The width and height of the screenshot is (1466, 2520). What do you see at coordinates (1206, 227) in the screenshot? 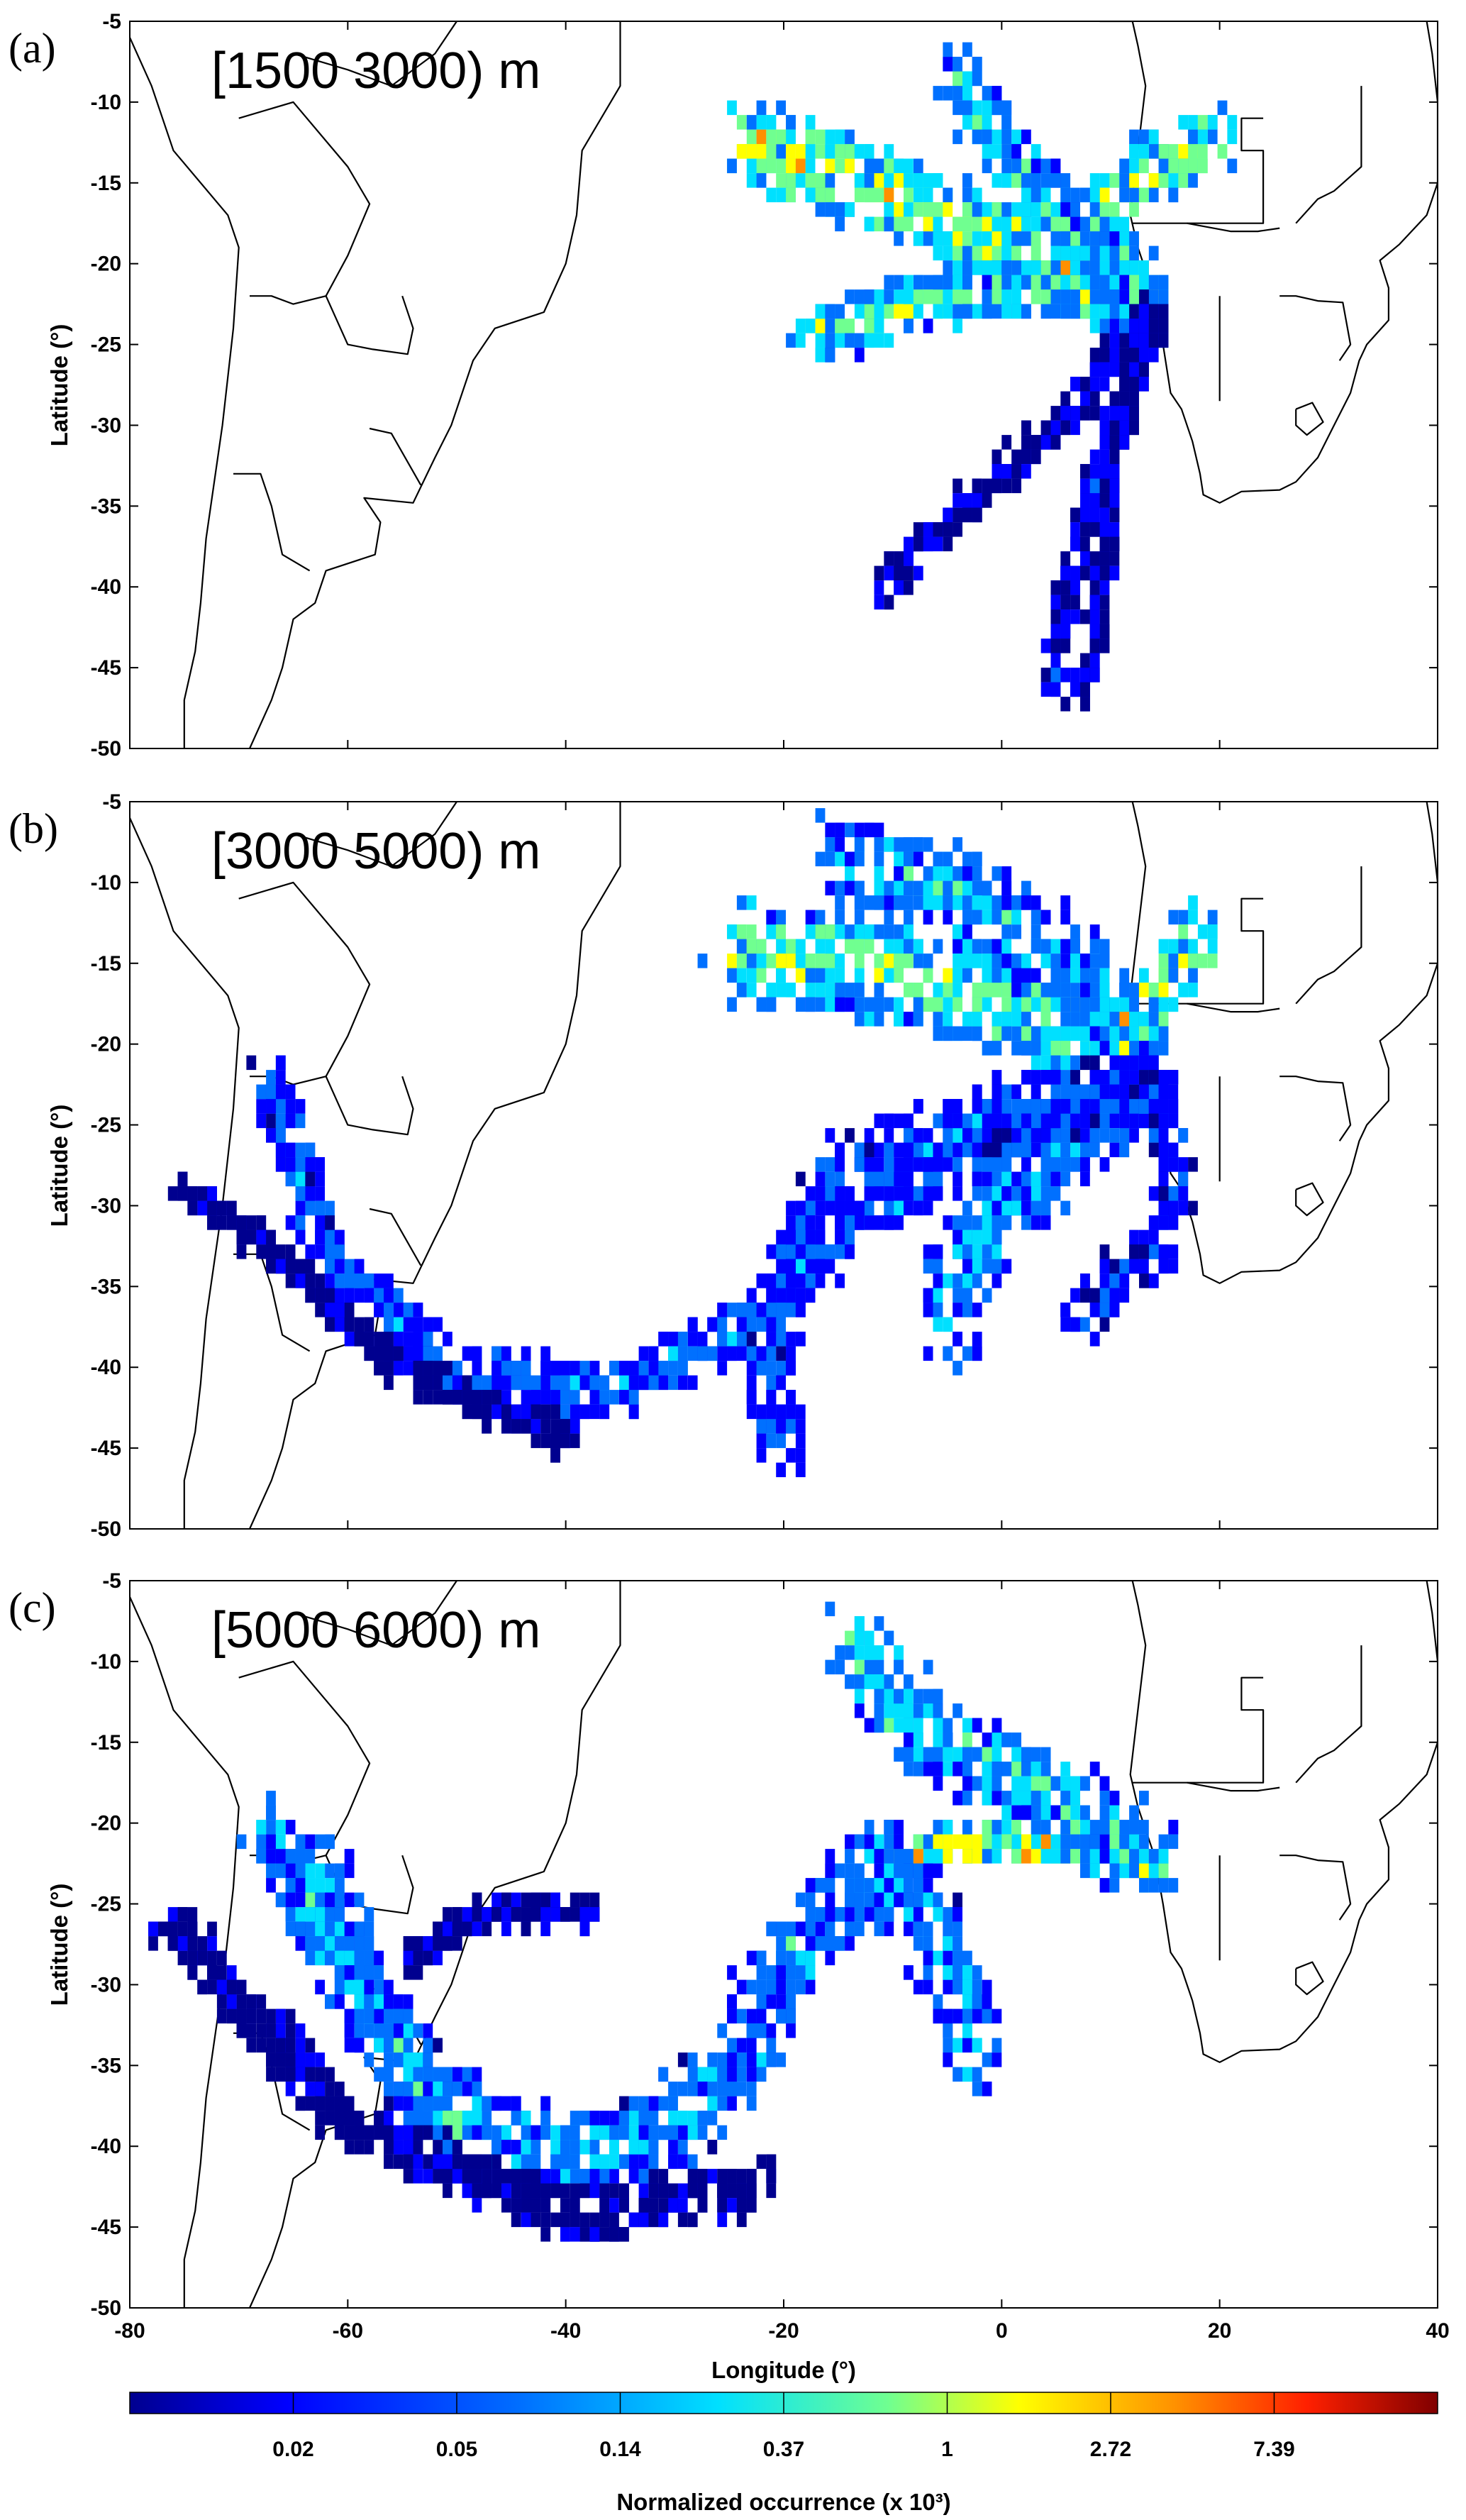
I see `coastline-segment` at bounding box center [1206, 227].